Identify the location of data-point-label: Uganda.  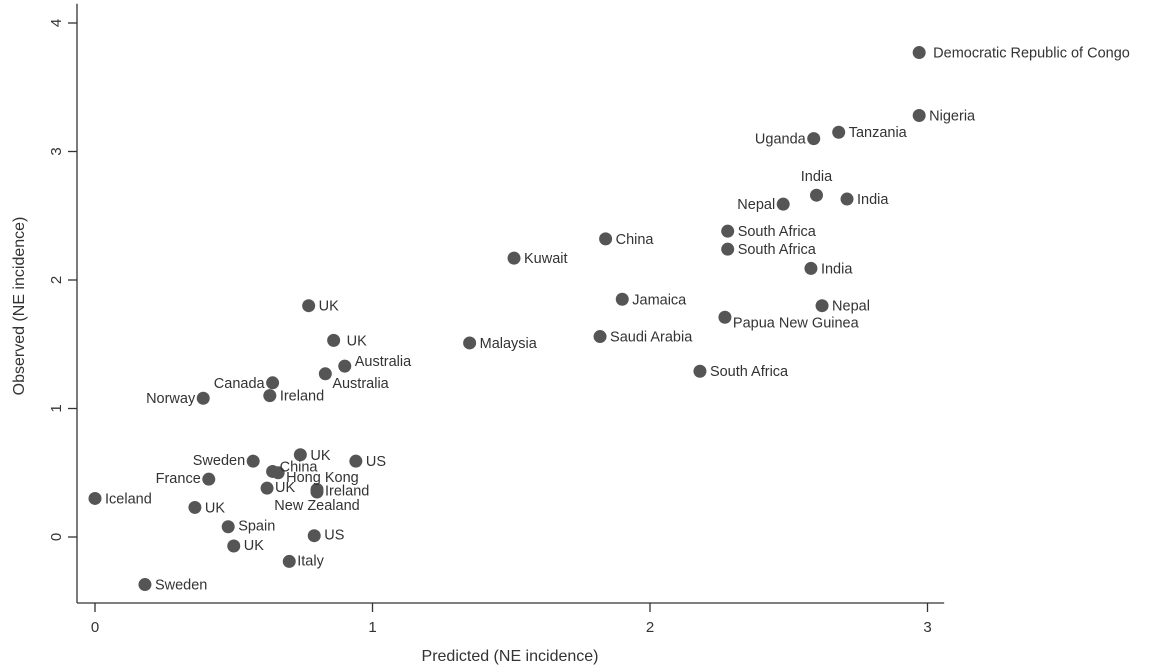
(781, 140).